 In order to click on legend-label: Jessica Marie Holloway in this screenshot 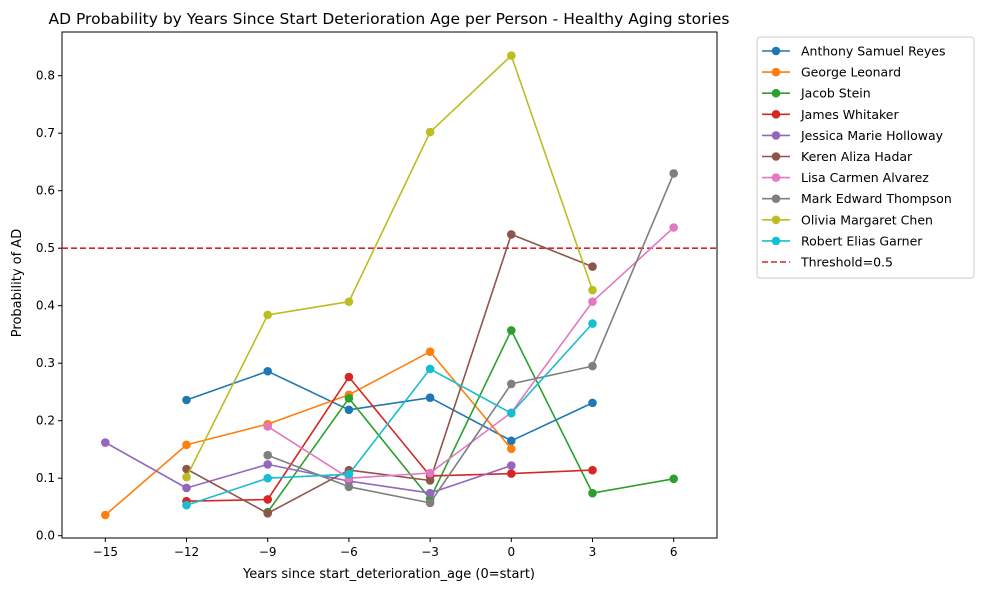, I will do `click(872, 135)`.